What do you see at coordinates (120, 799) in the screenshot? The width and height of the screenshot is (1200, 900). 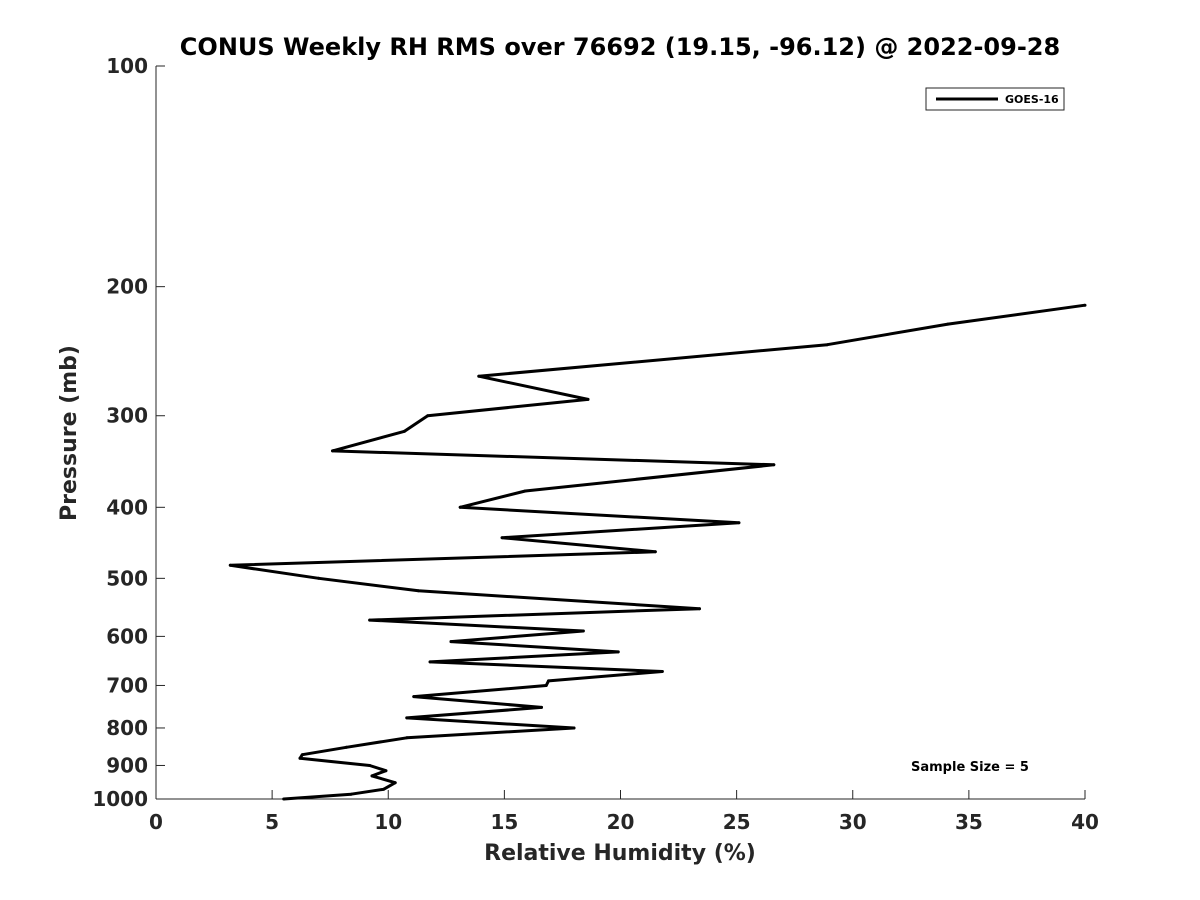 I see `y-tick-label: 1000` at bounding box center [120, 799].